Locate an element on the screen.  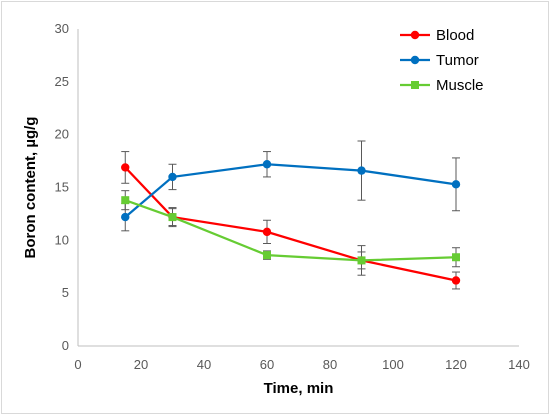
x-tick-label: 40 is located at coordinates (204, 364).